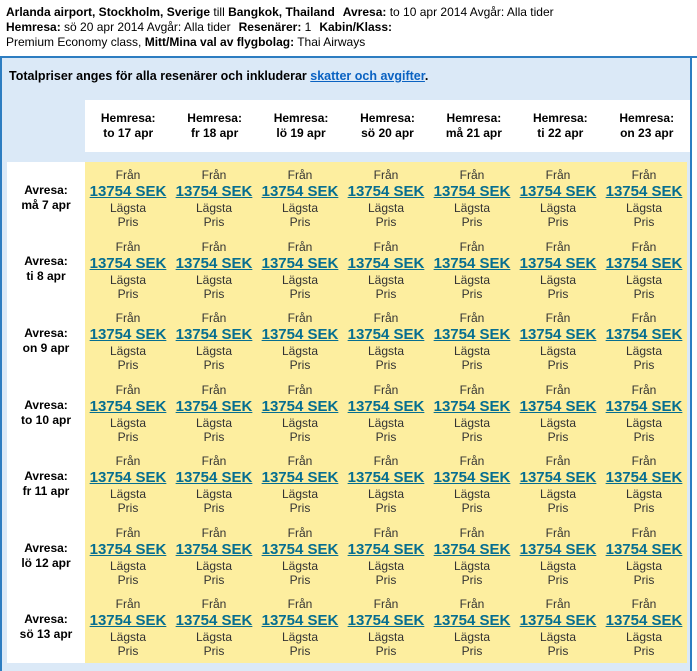 The image size is (697, 671). Describe the element at coordinates (45, 419) in the screenshot. I see `avresa-header-date: to 10 apr` at that location.